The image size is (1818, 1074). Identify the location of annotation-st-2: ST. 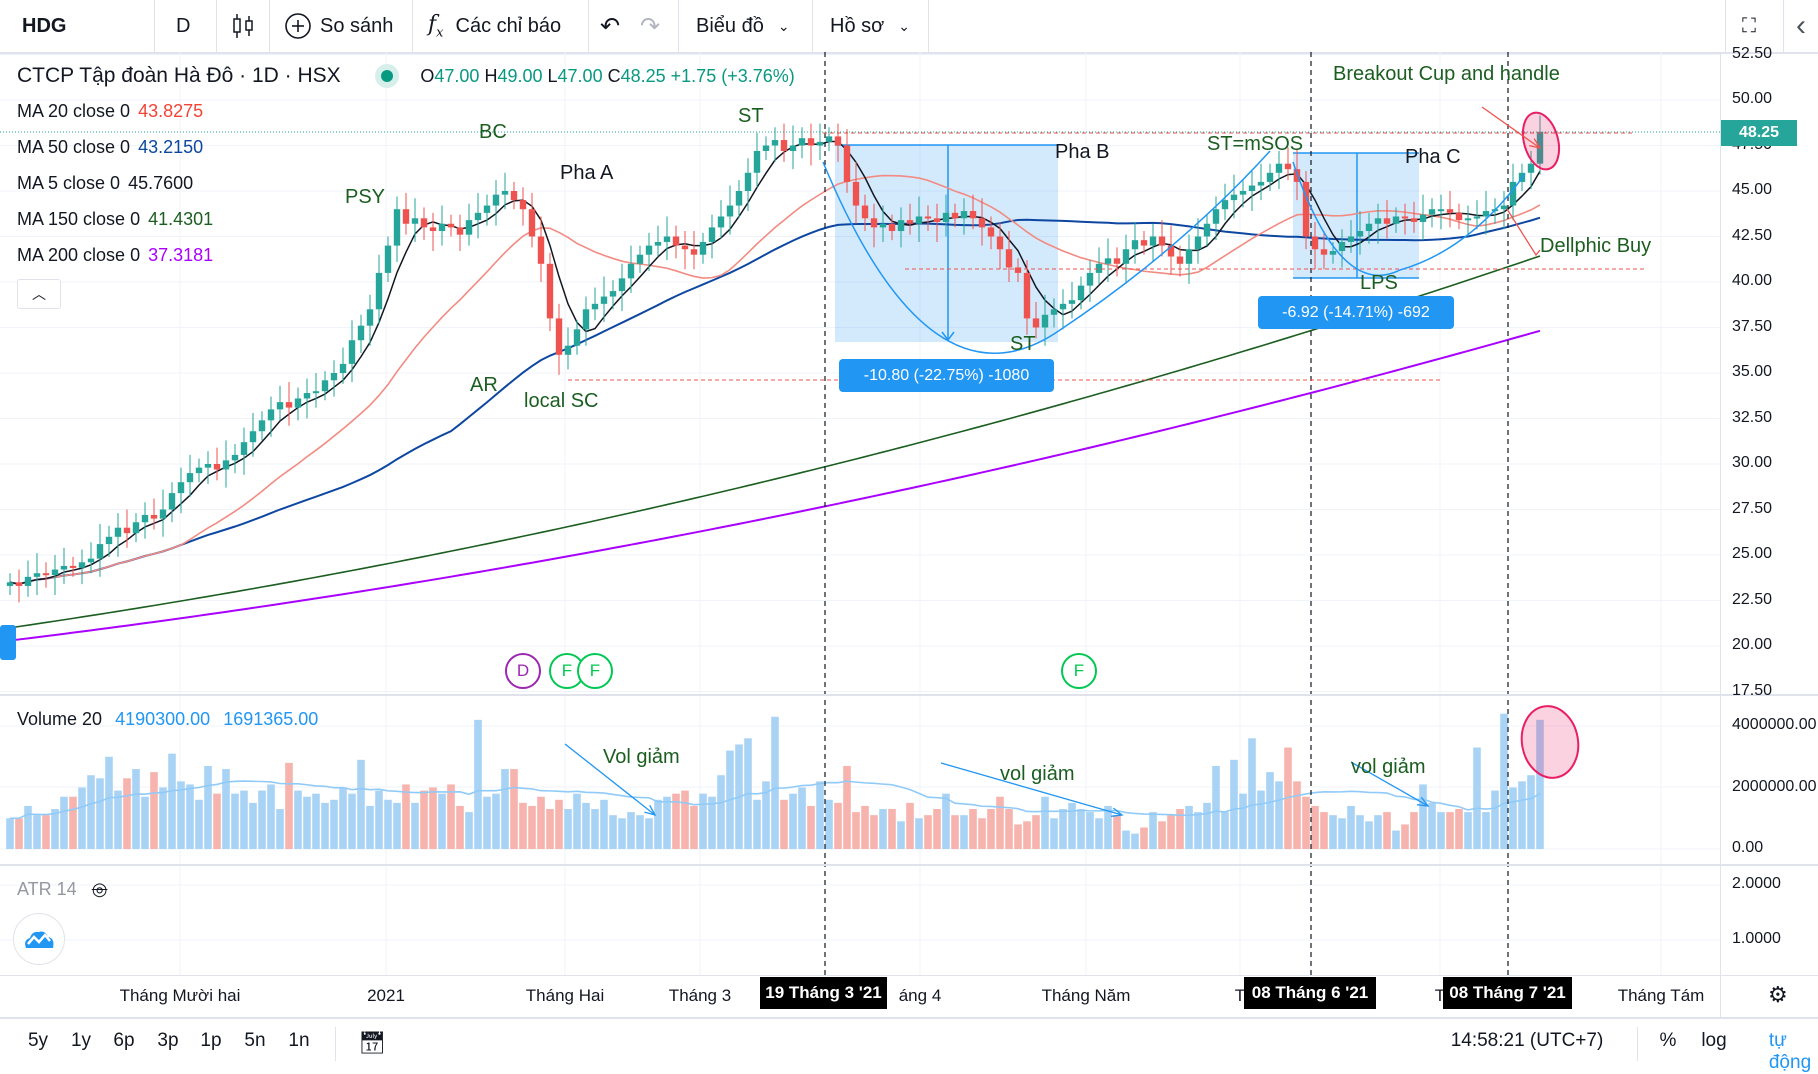
(1023, 344).